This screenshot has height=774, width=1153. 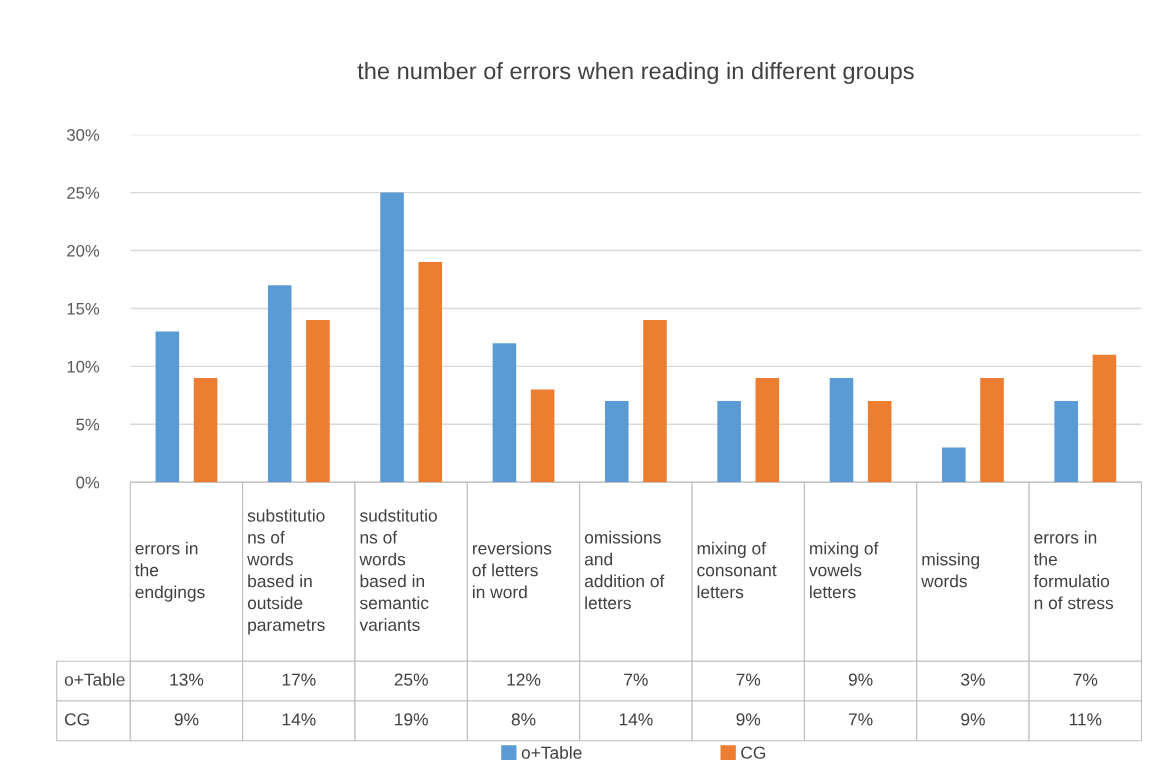 I want to click on data-label: 12%, so click(x=524, y=679).